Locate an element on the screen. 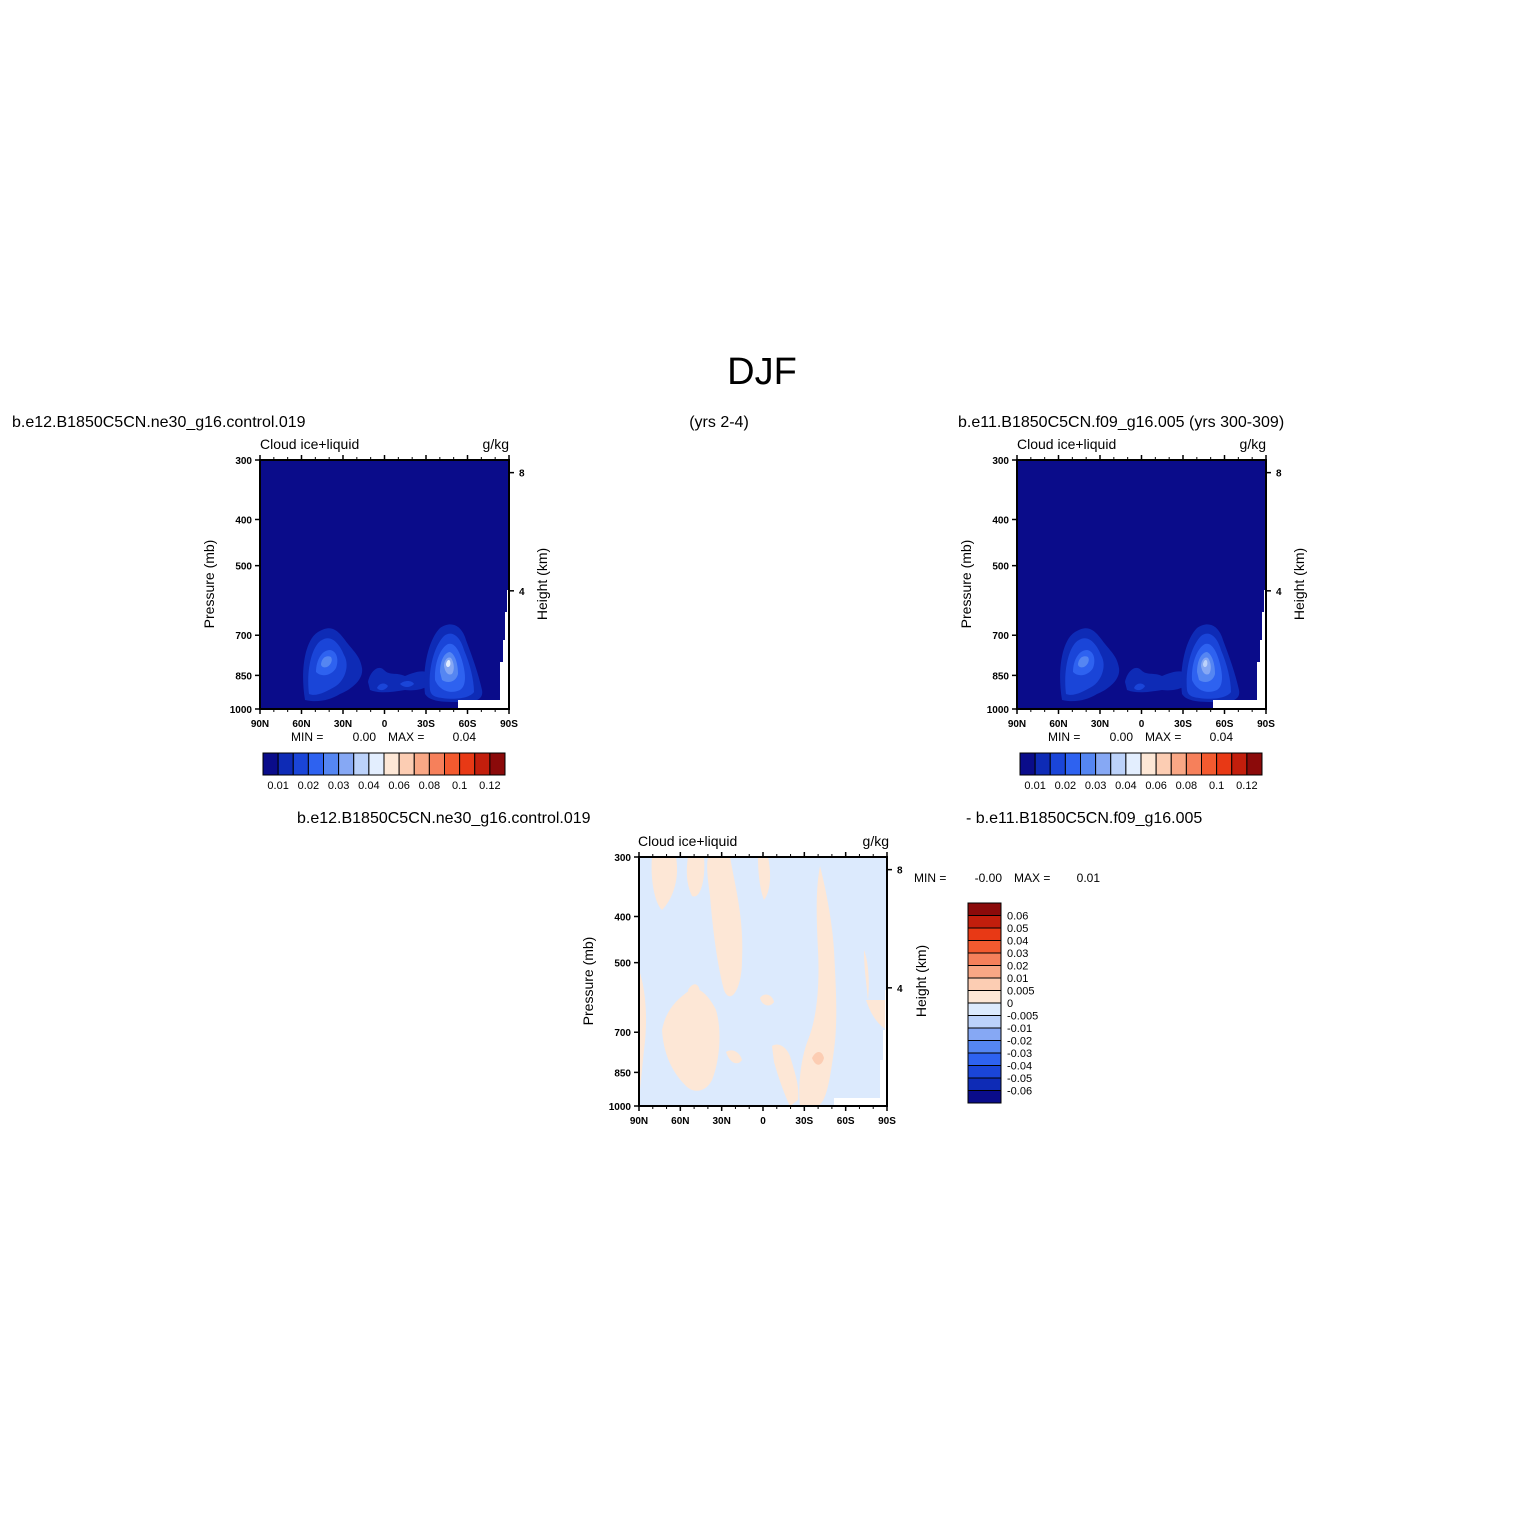  colorbar-label: -0.02 is located at coordinates (1019, 1042).